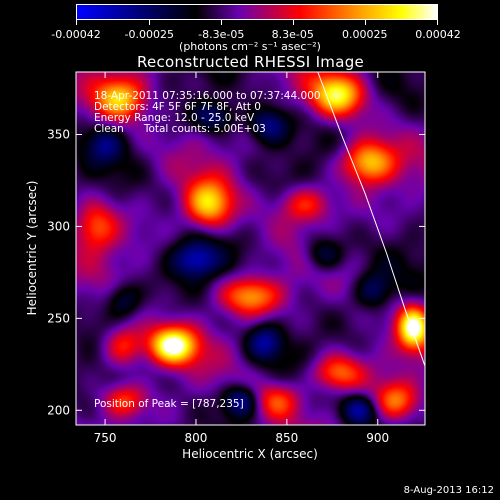 Image resolution: width=500 pixels, height=500 pixels. I want to click on colorbar-gradient, so click(257, 12).